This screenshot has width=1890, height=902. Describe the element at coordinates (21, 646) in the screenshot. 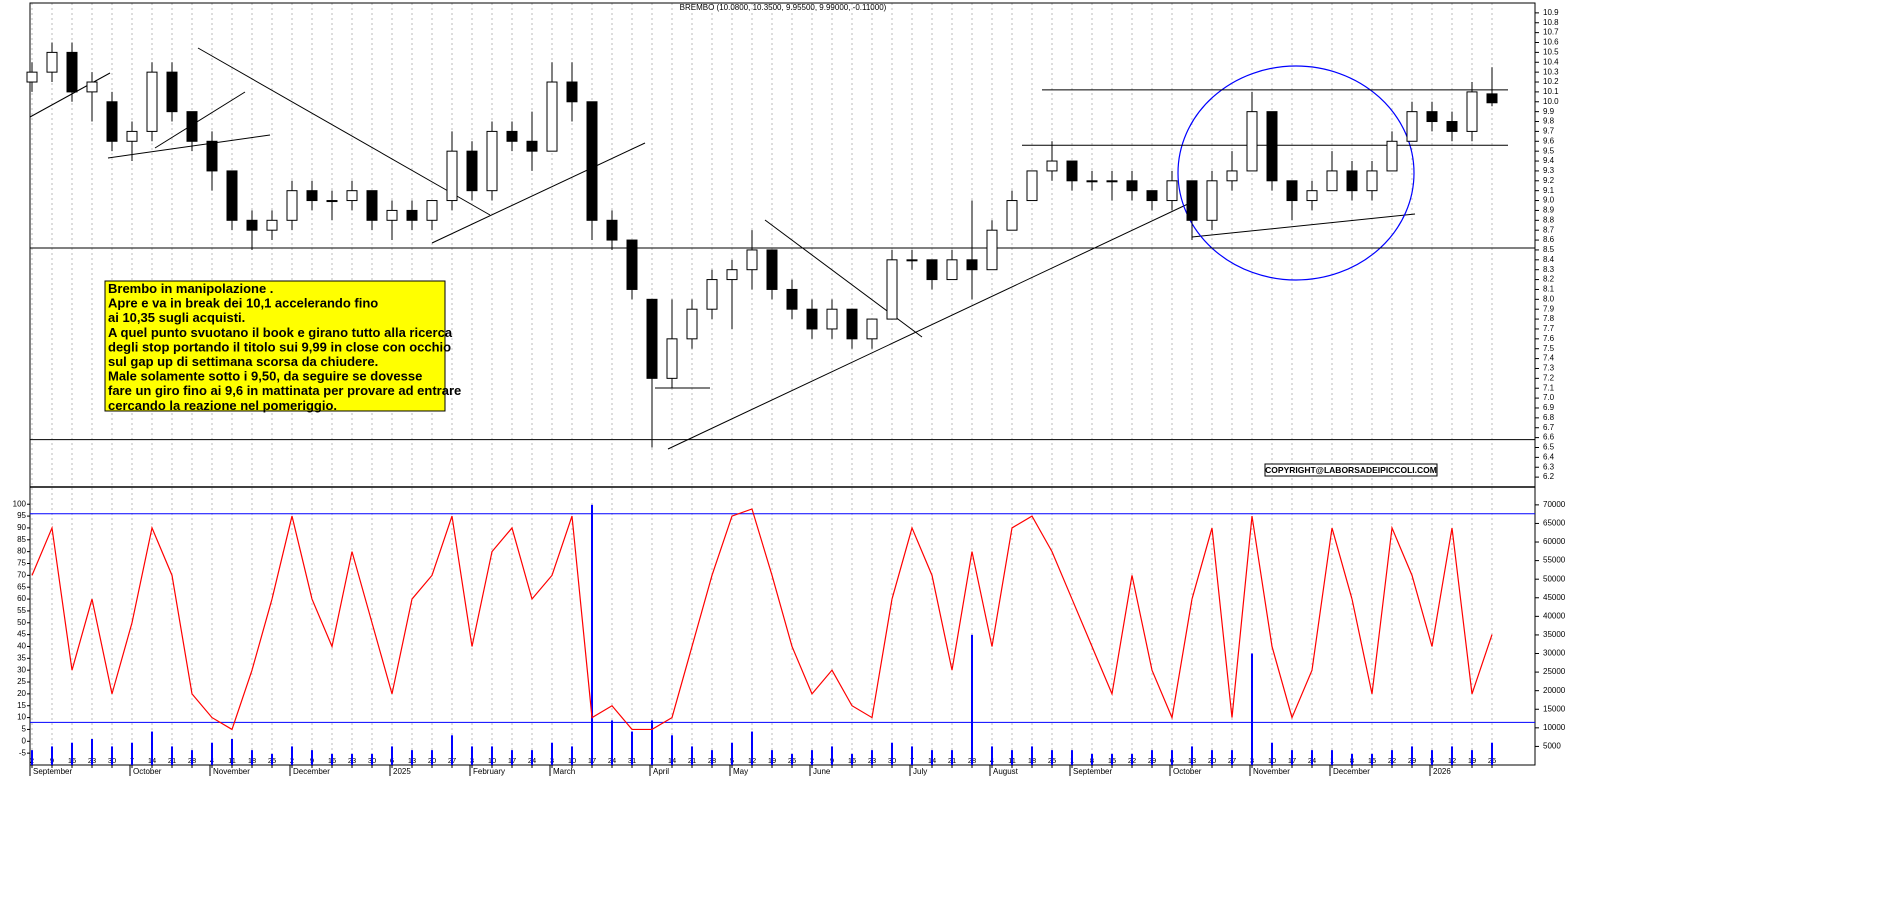

I see `y-tick-label: 40` at that location.